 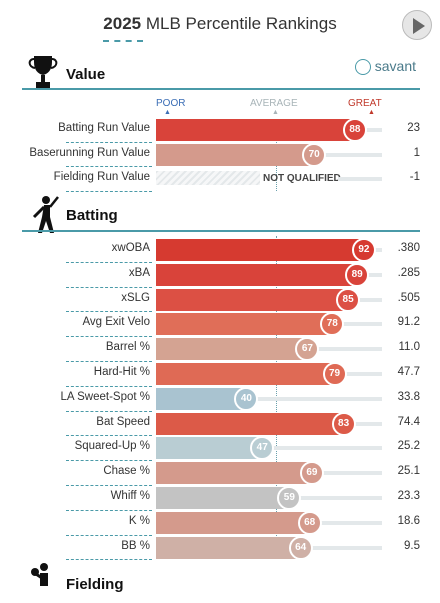 What do you see at coordinates (274, 107) in the screenshot?
I see `scale-average-label: AVERAGE ▲` at bounding box center [274, 107].